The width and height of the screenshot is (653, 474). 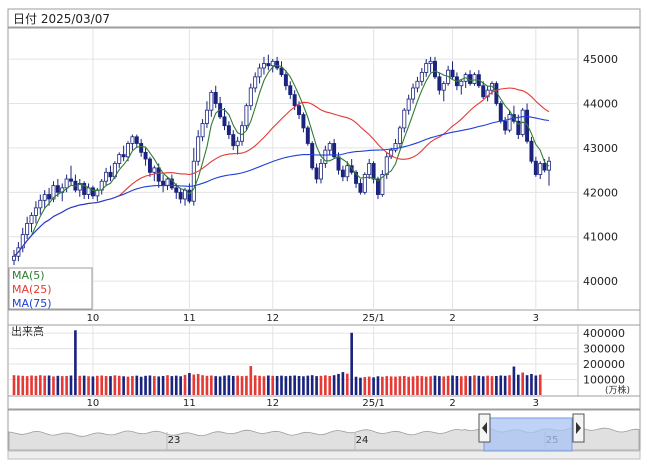 I want to click on chevron-left-icon, so click(x=484, y=428).